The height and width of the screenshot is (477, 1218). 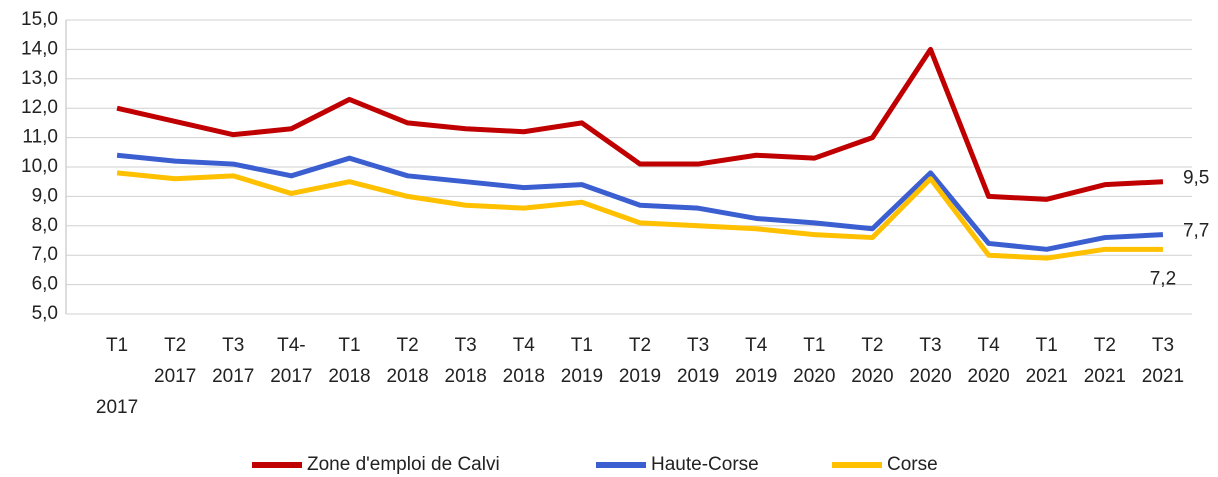 What do you see at coordinates (912, 464) in the screenshot?
I see `legend-label: Corse` at bounding box center [912, 464].